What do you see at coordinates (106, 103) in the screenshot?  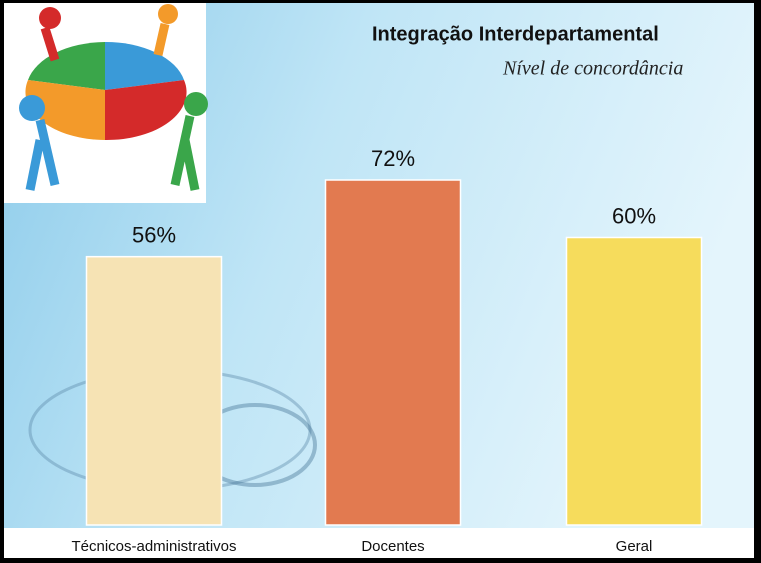 I see `clipart` at bounding box center [106, 103].